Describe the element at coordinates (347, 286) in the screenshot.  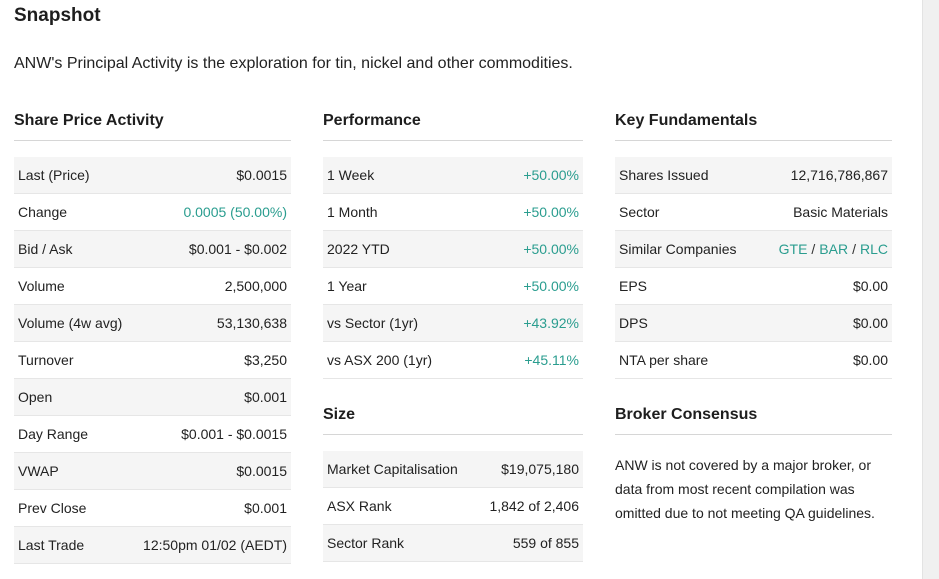
I see `row-label: 1 Year` at that location.